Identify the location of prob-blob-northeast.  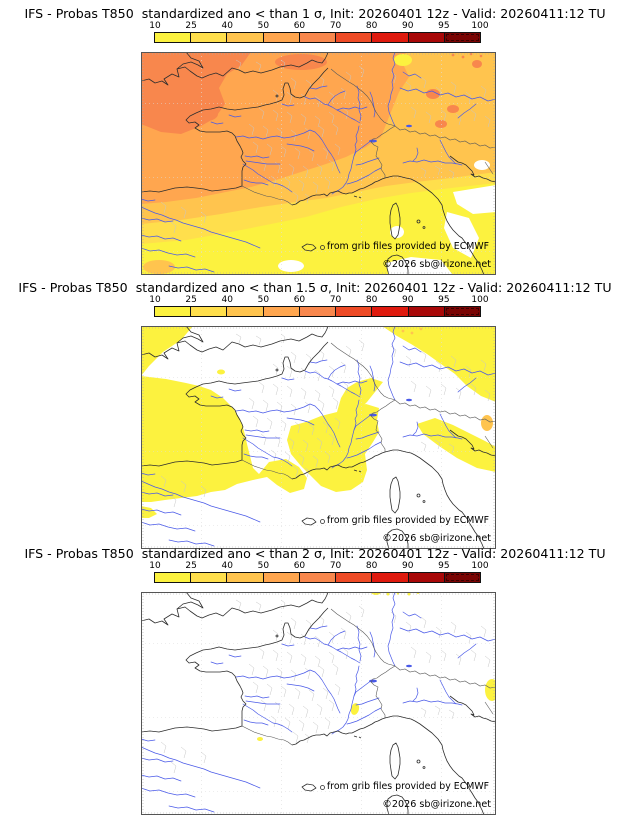
(439, 364).